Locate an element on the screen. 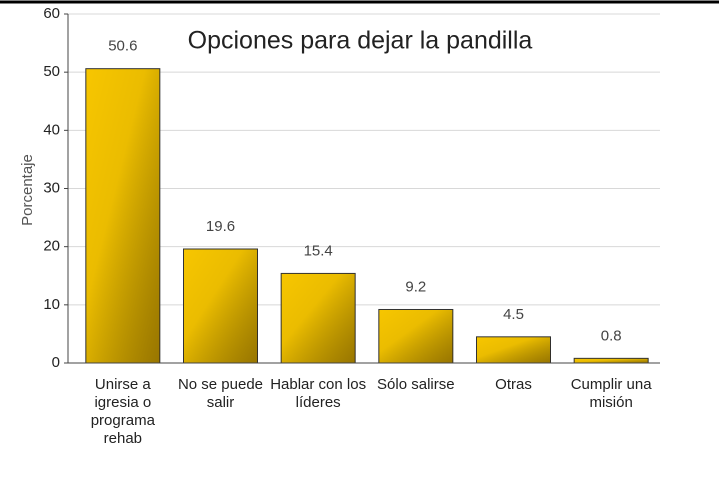  value-label: 4.5 is located at coordinates (513, 314).